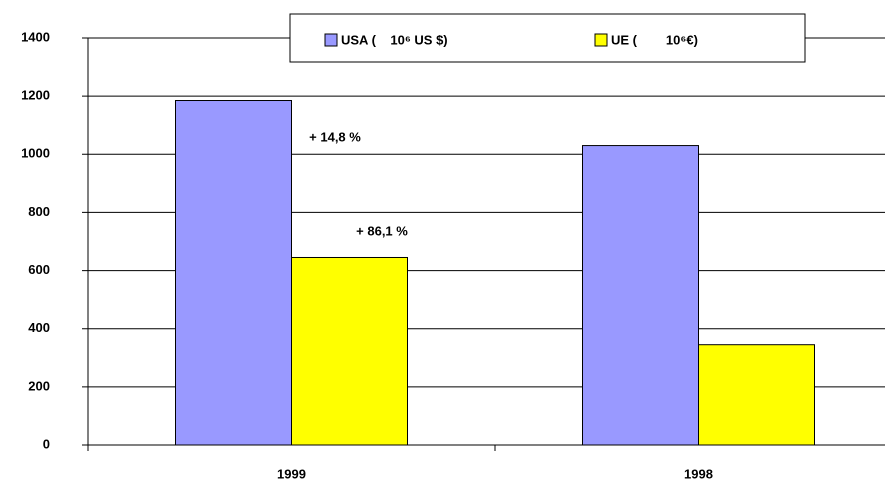  Describe the element at coordinates (35, 153) in the screenshot. I see `y-tick-label: 1000` at that location.